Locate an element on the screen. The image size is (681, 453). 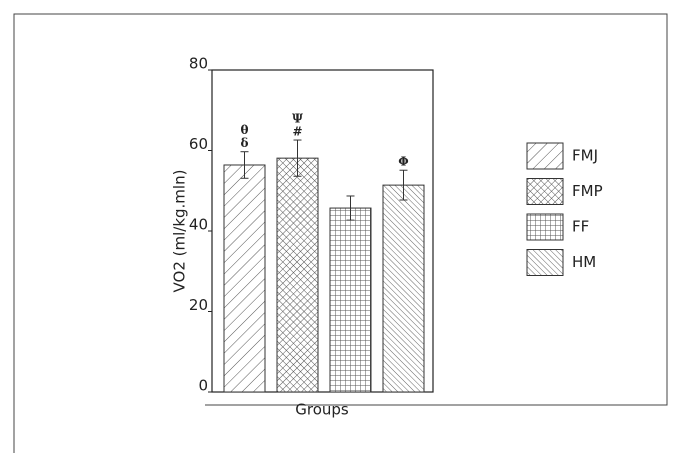
legend-label: HM is located at coordinates (584, 262).